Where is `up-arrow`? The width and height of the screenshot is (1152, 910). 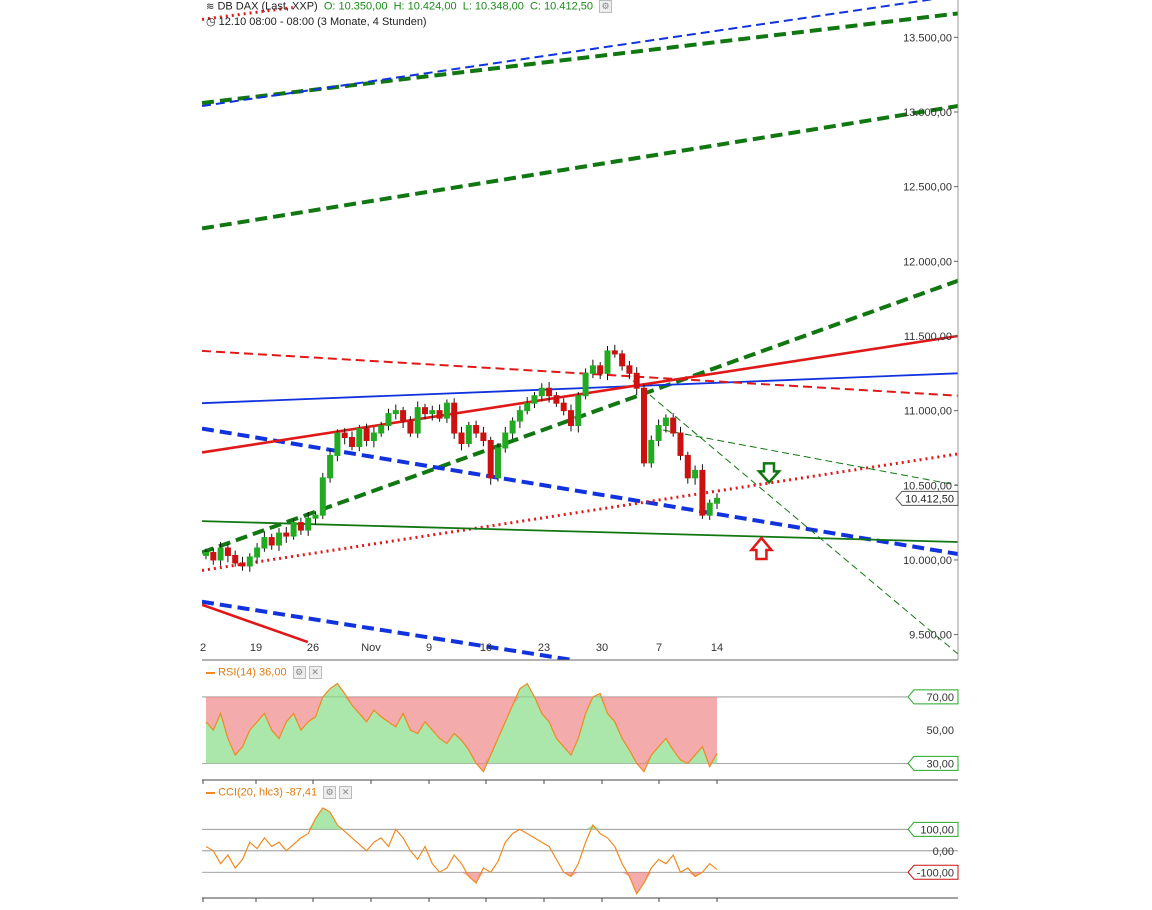
up-arrow is located at coordinates (761, 548).